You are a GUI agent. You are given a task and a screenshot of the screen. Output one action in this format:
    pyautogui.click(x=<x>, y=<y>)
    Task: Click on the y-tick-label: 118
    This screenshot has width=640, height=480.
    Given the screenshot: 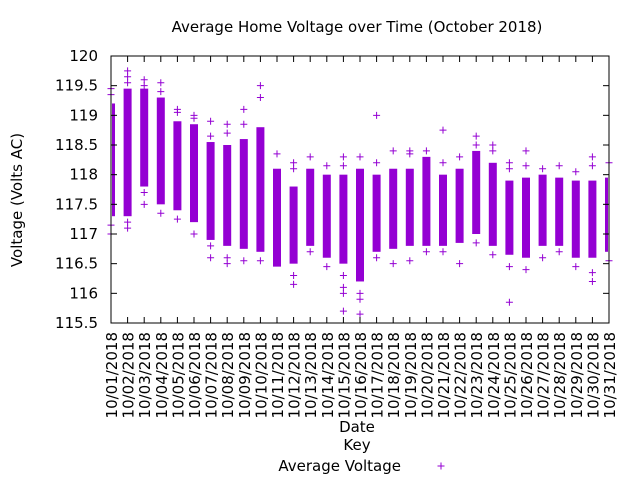 What is the action you would take?
    pyautogui.click(x=83, y=175)
    